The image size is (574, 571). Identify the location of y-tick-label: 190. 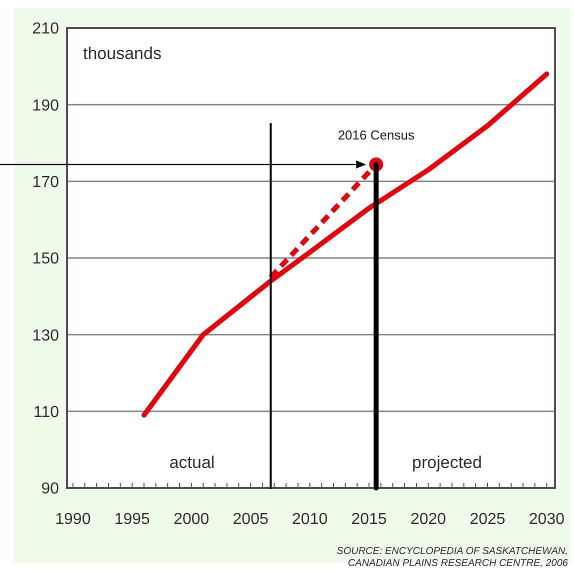
(46, 105).